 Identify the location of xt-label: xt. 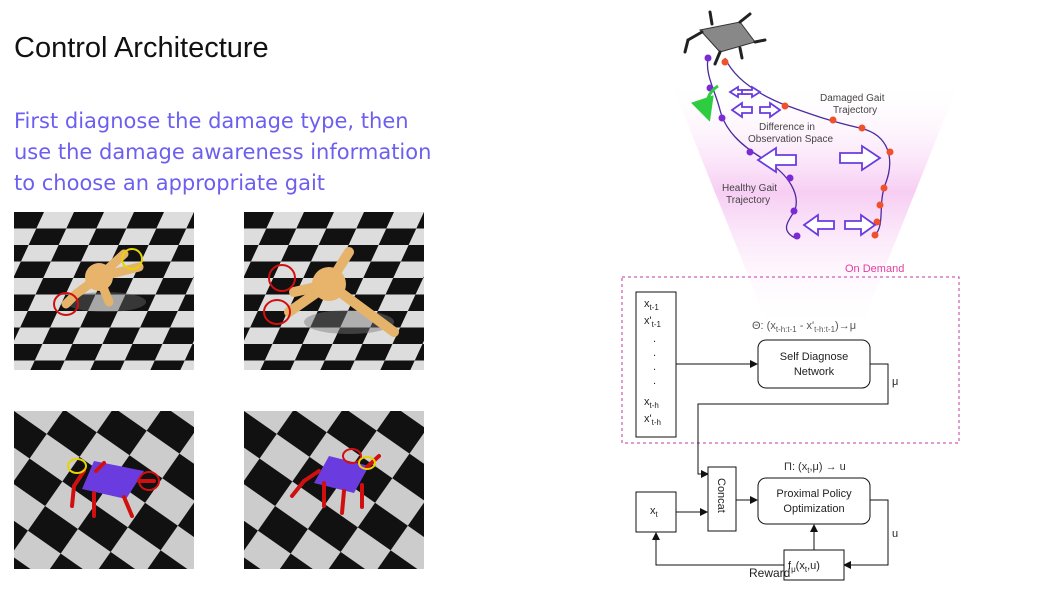
(654, 512).